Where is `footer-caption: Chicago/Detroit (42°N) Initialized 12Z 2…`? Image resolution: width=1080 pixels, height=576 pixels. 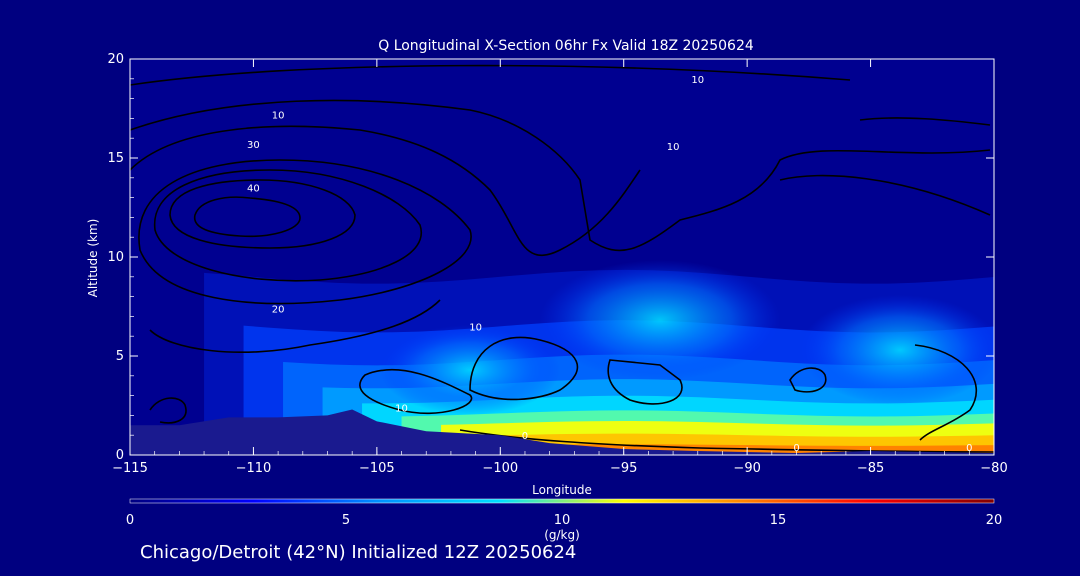
footer-caption: Chicago/Detroit (42°N) Initialized 12Z 2… is located at coordinates (358, 552).